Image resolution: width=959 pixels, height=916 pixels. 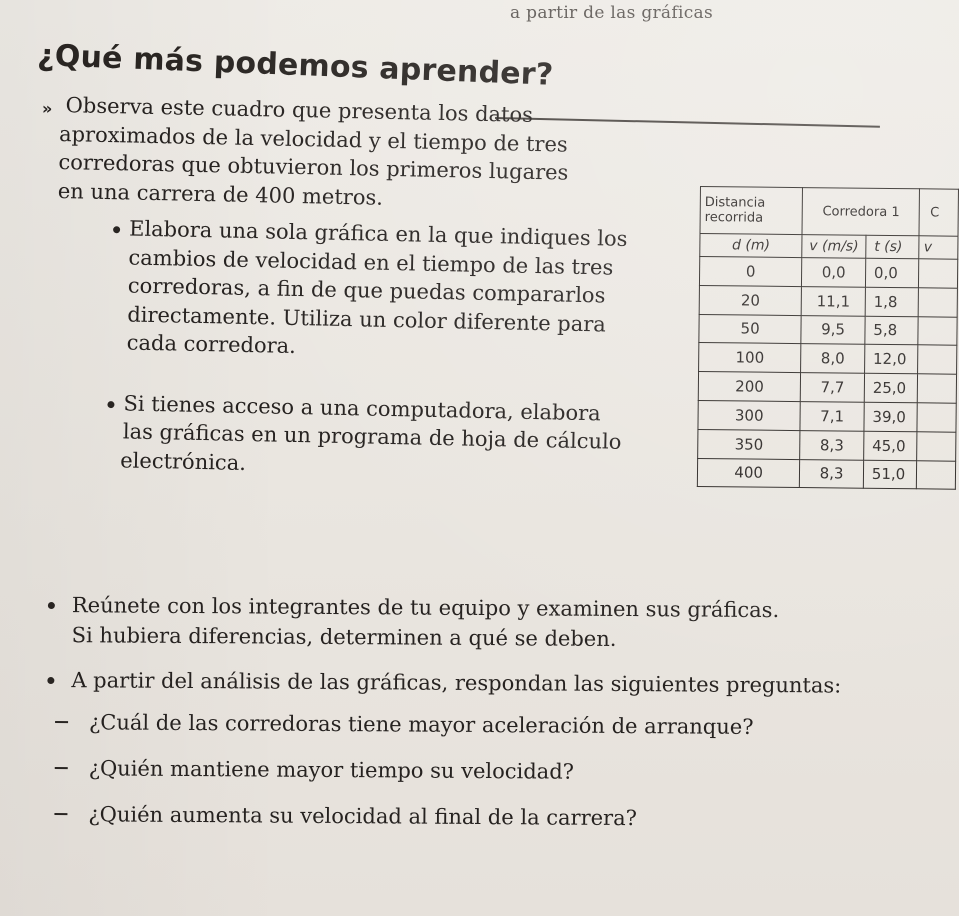 I want to click on table-row: 50 9,5 5,8, so click(x=828, y=330).